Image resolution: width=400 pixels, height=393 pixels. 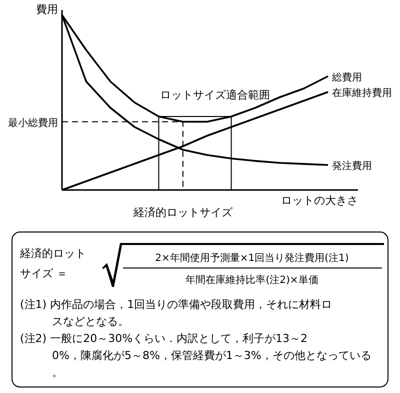 I want to click on text: 年間在庫維持比率(注2)×単価, so click(x=252, y=280).